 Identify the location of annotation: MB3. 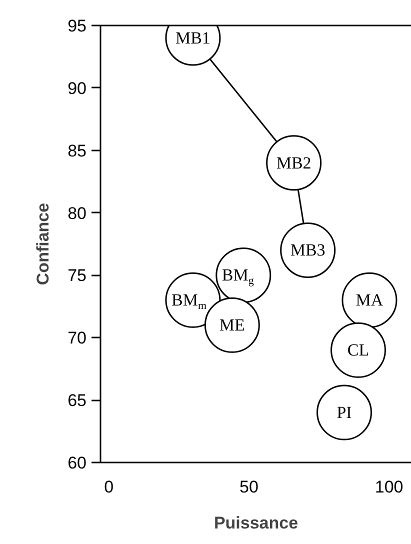
(308, 250).